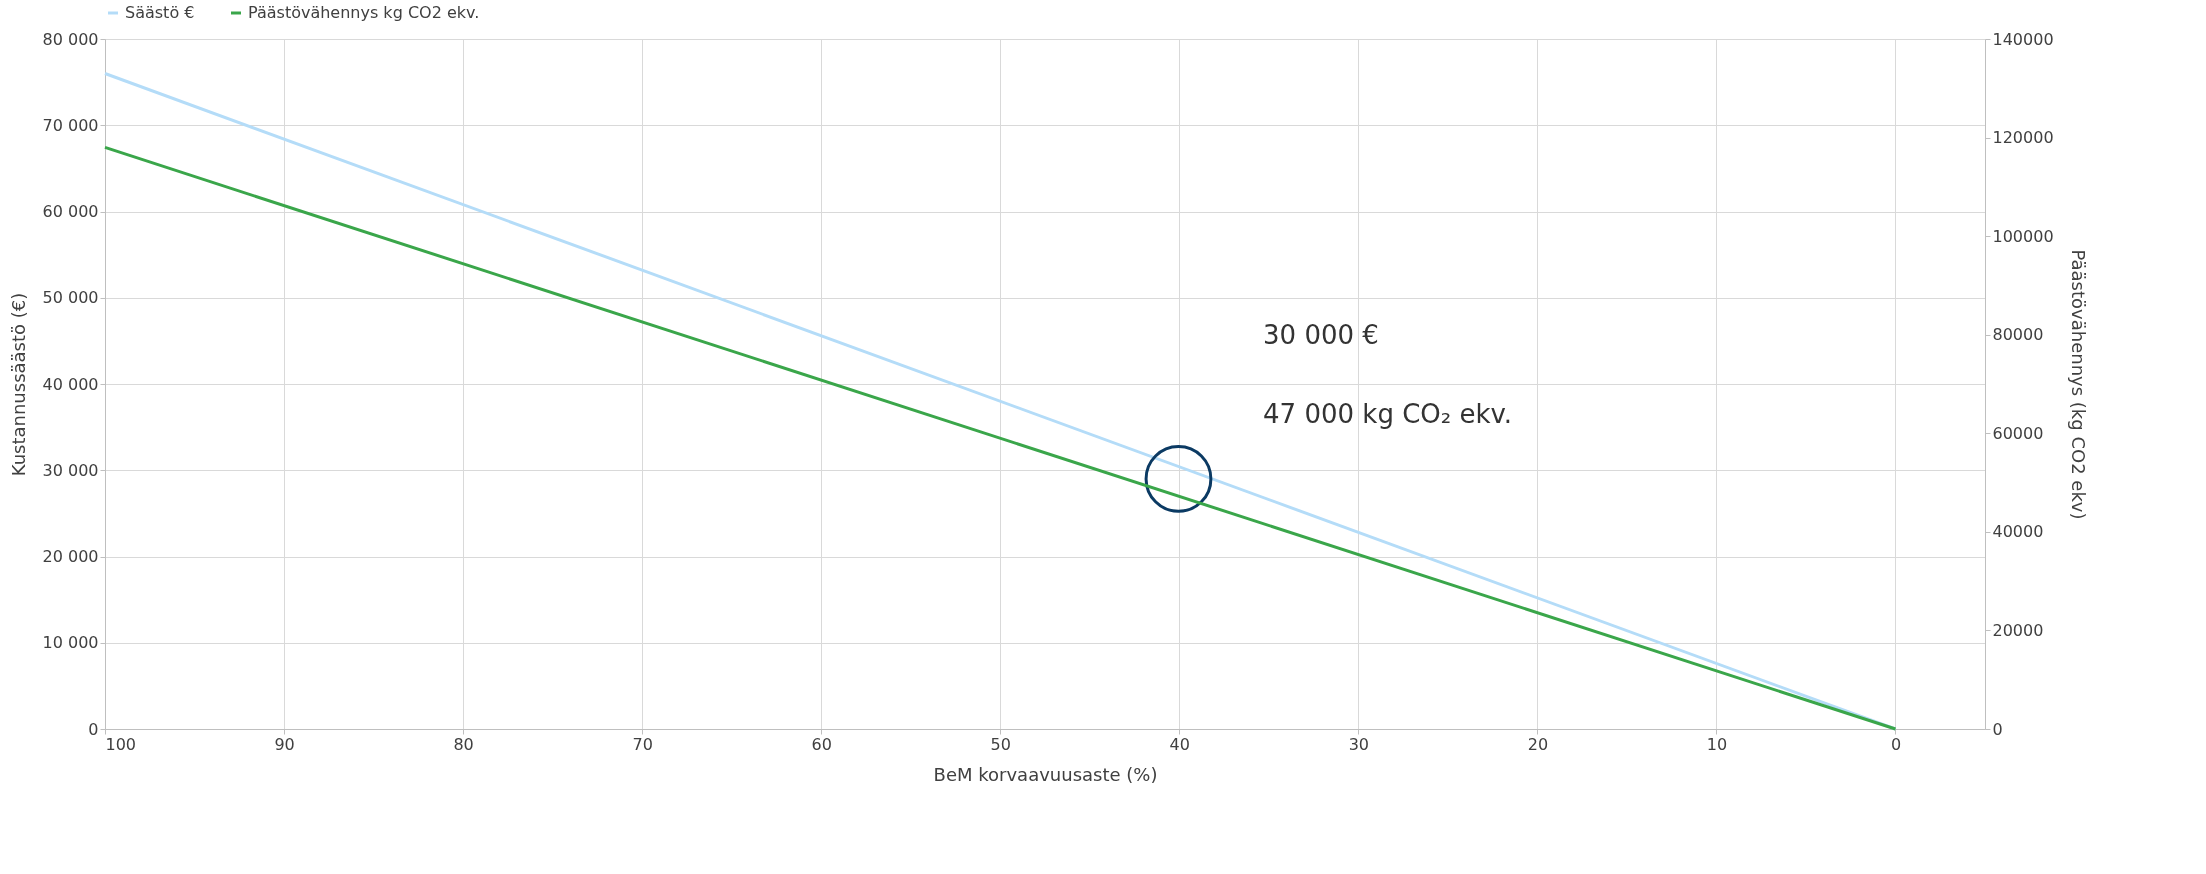 The image size is (2206, 874). What do you see at coordinates (1179, 744) in the screenshot?
I see `x-tick-label: 40` at bounding box center [1179, 744].